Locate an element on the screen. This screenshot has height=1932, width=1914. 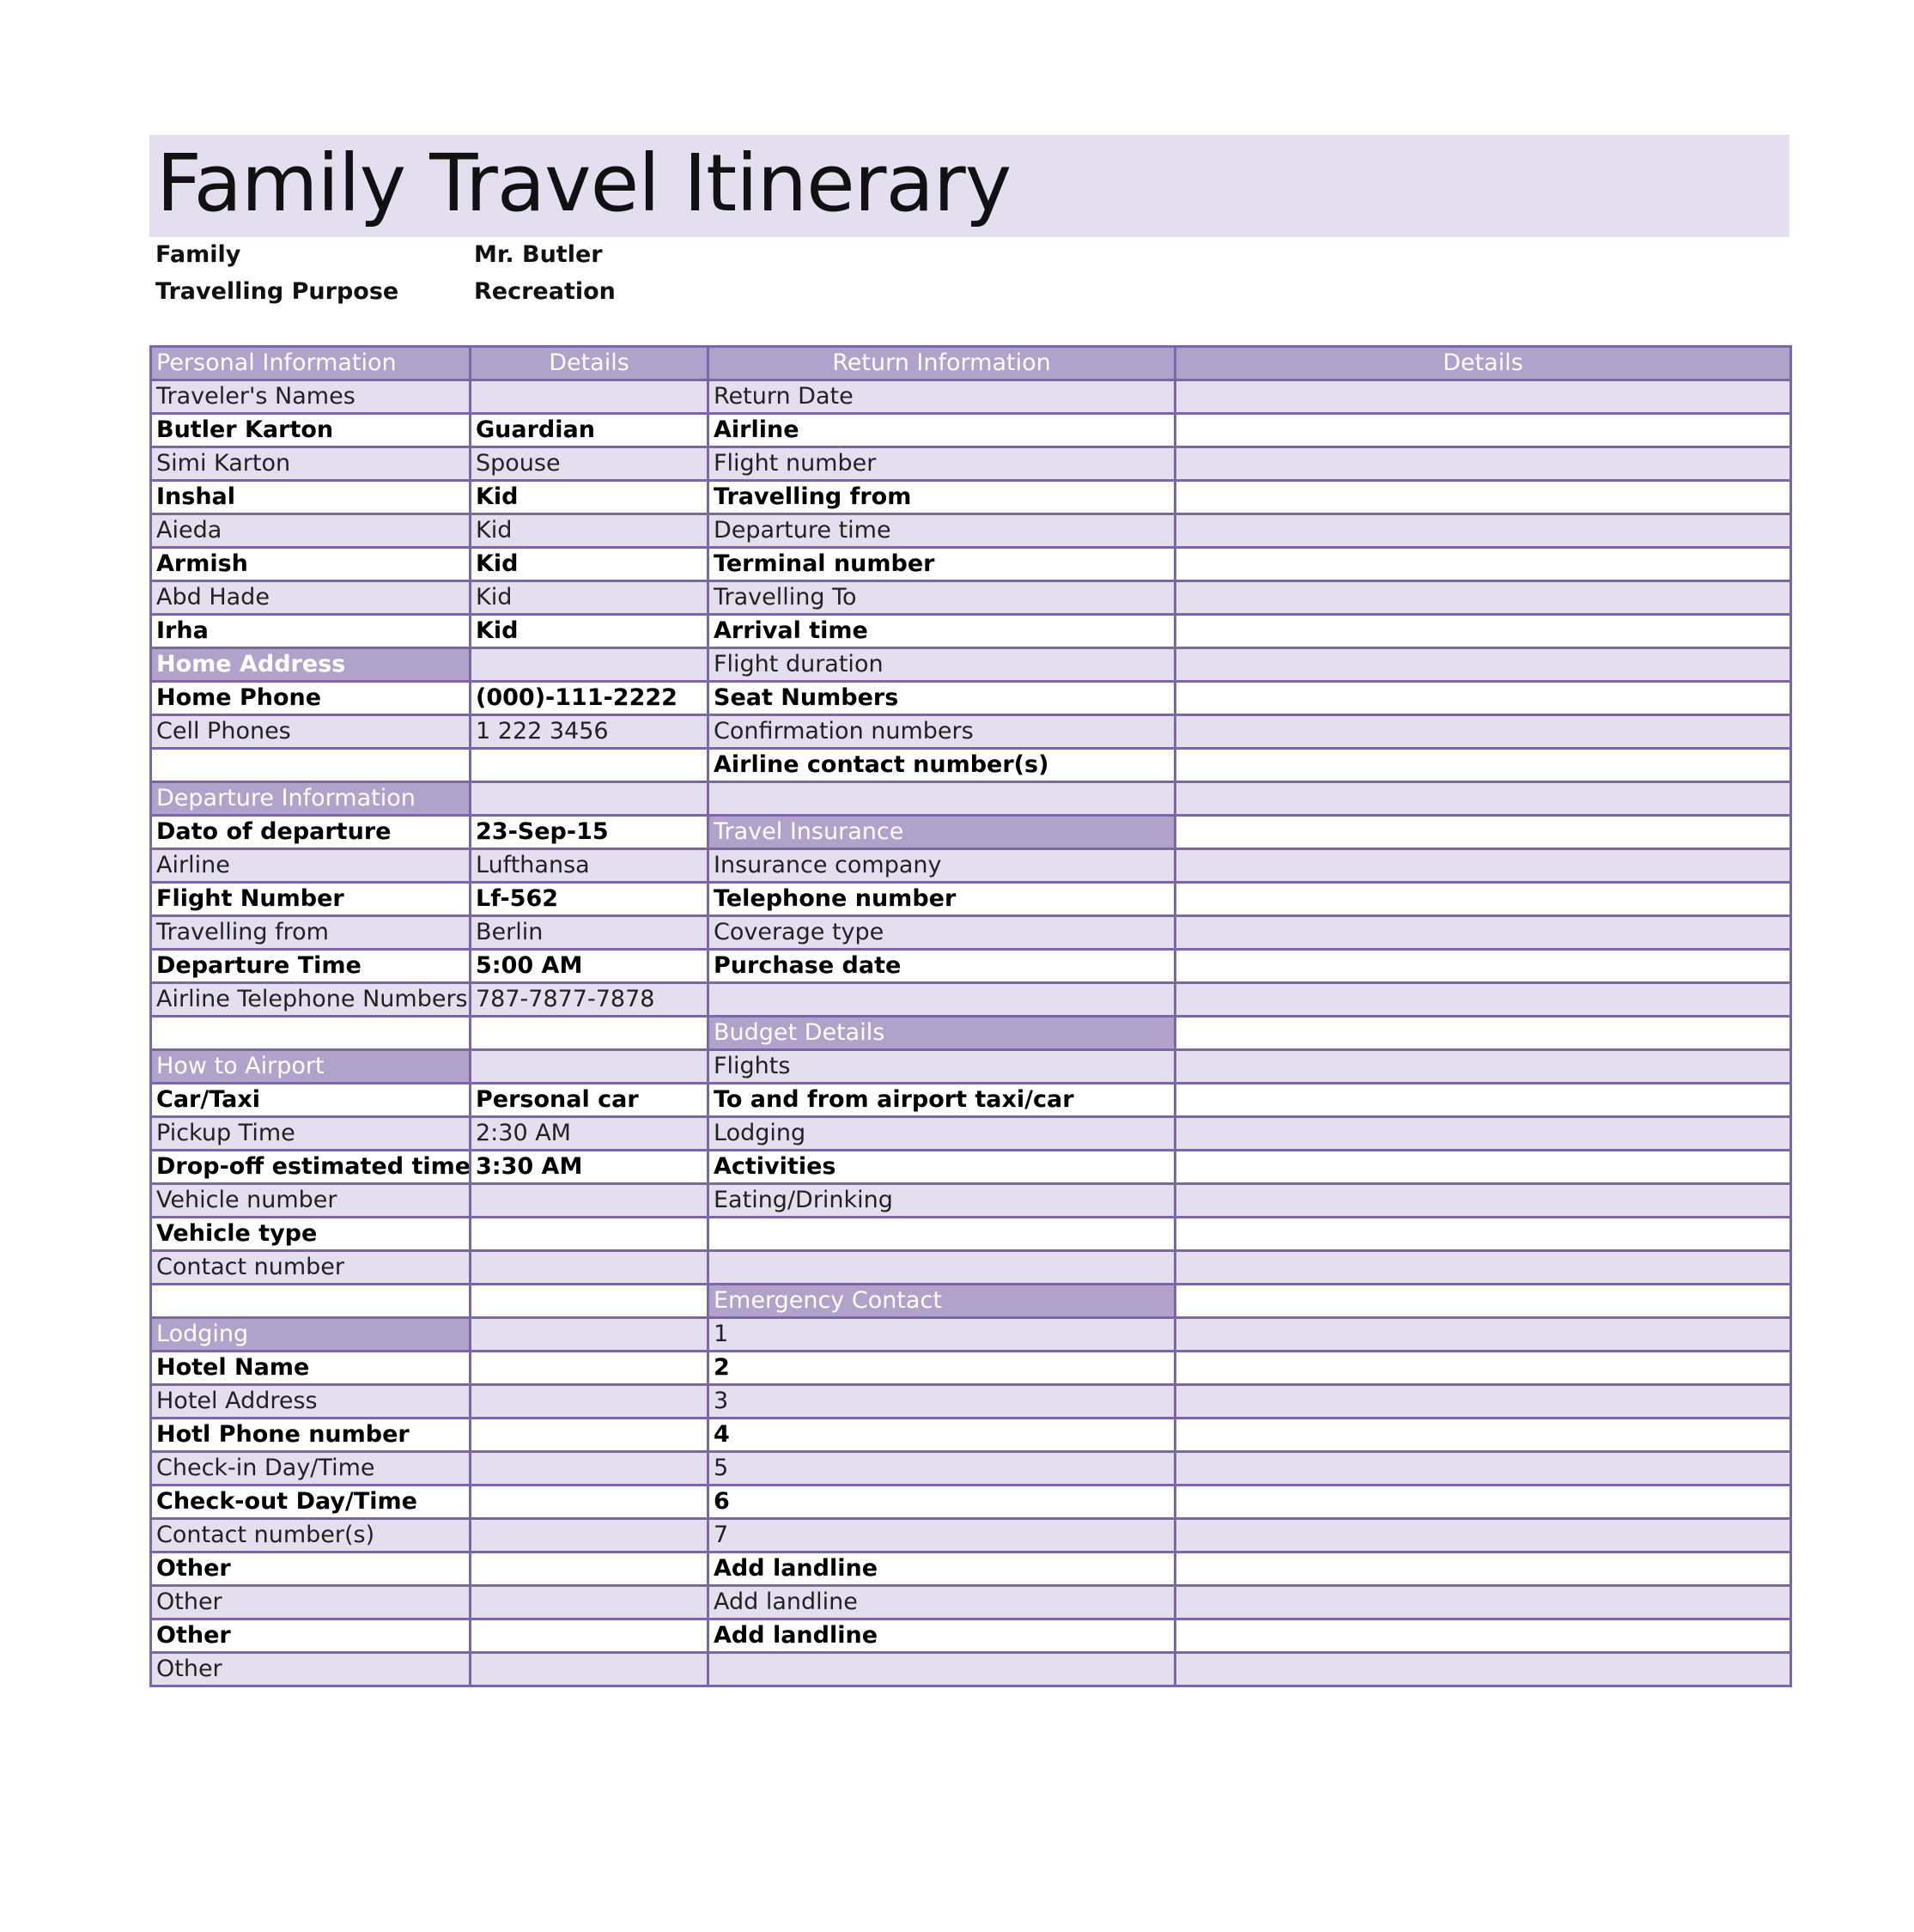
table-cell: Dato of departure is located at coordinates (310, 832).